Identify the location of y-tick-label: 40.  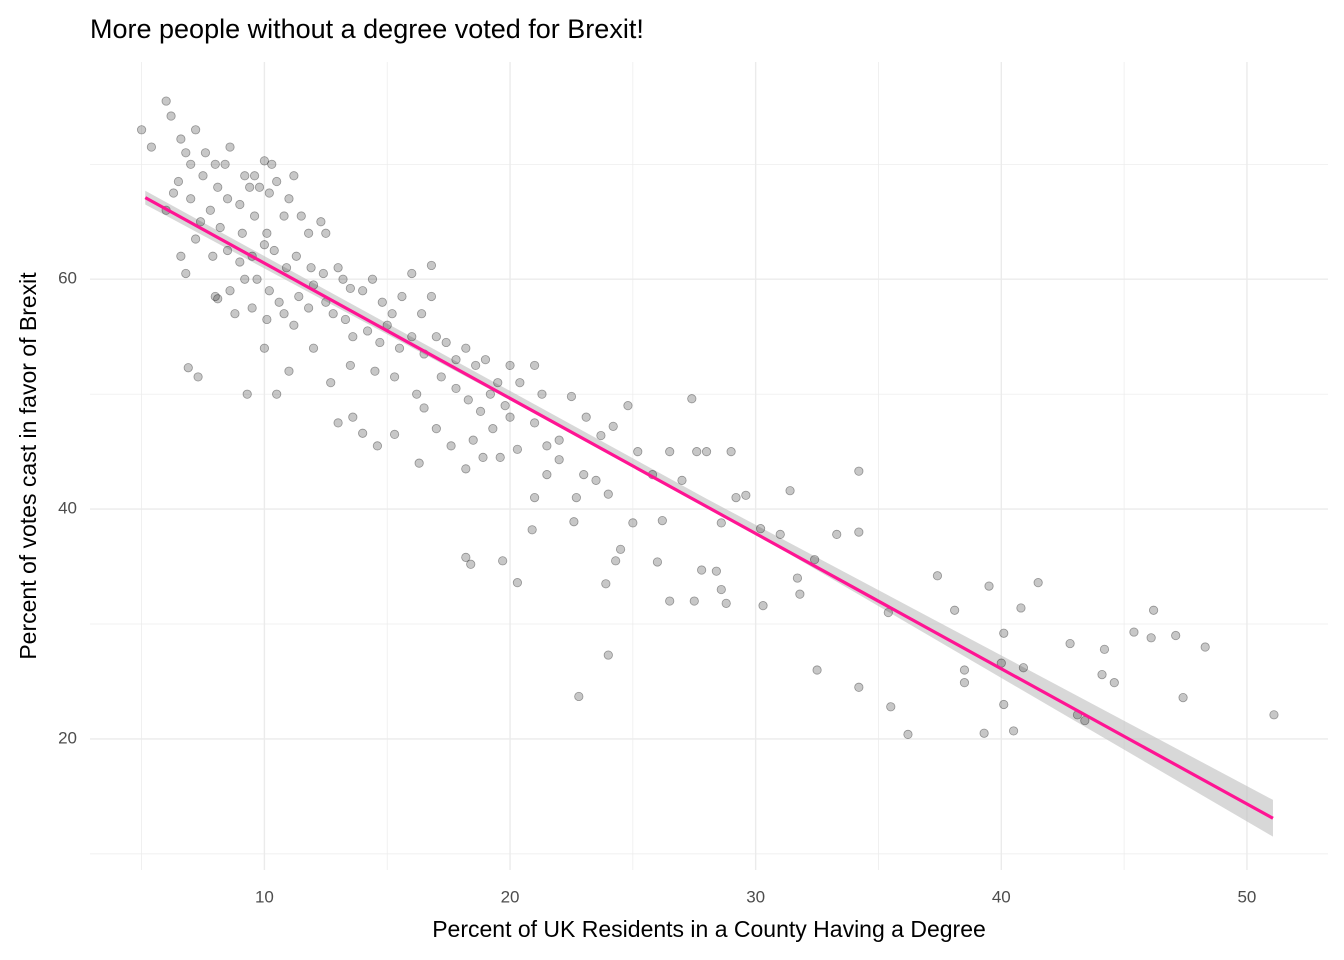
(67, 508).